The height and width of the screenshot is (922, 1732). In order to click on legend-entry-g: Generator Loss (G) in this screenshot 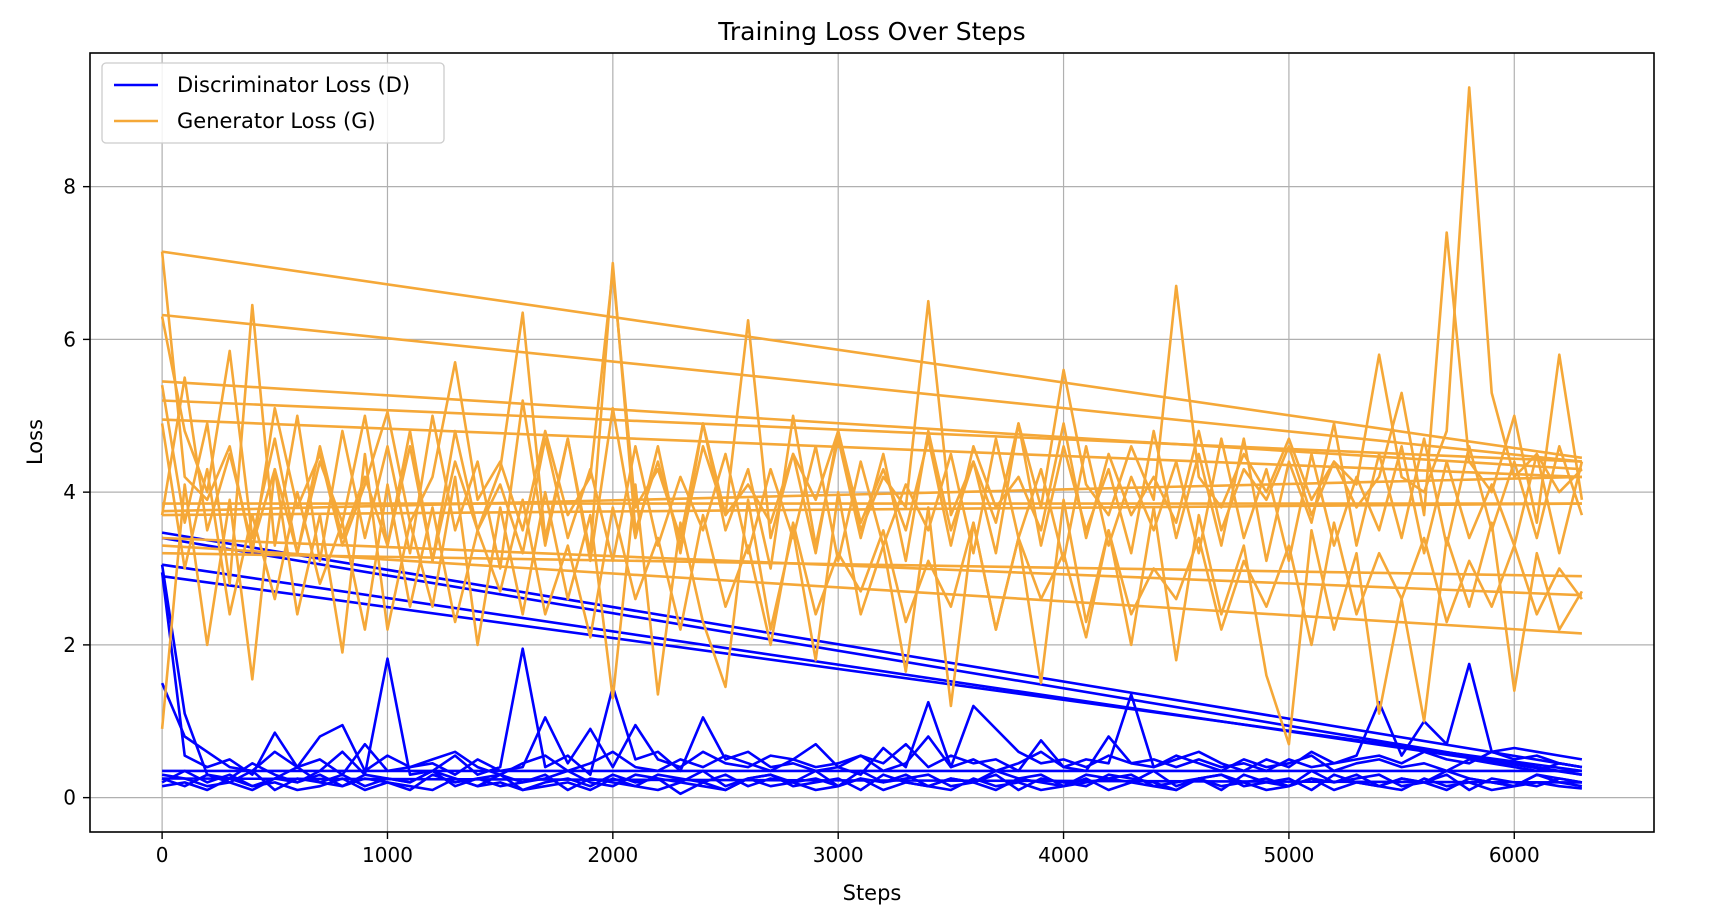, I will do `click(276, 121)`.